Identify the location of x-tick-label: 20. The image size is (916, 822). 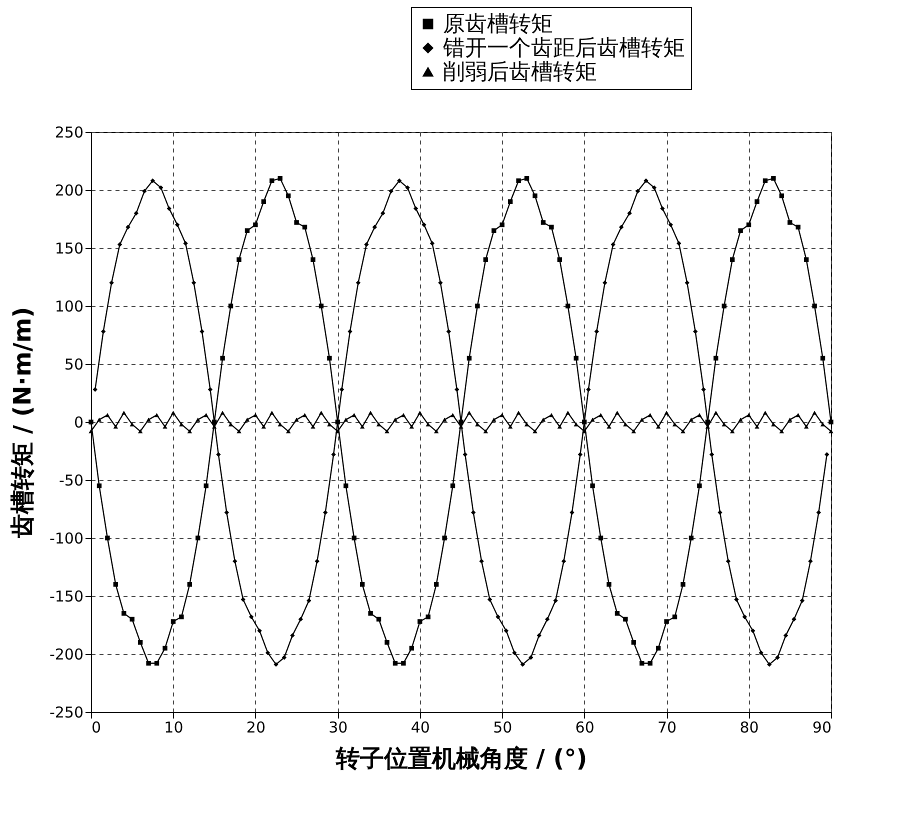
(256, 727).